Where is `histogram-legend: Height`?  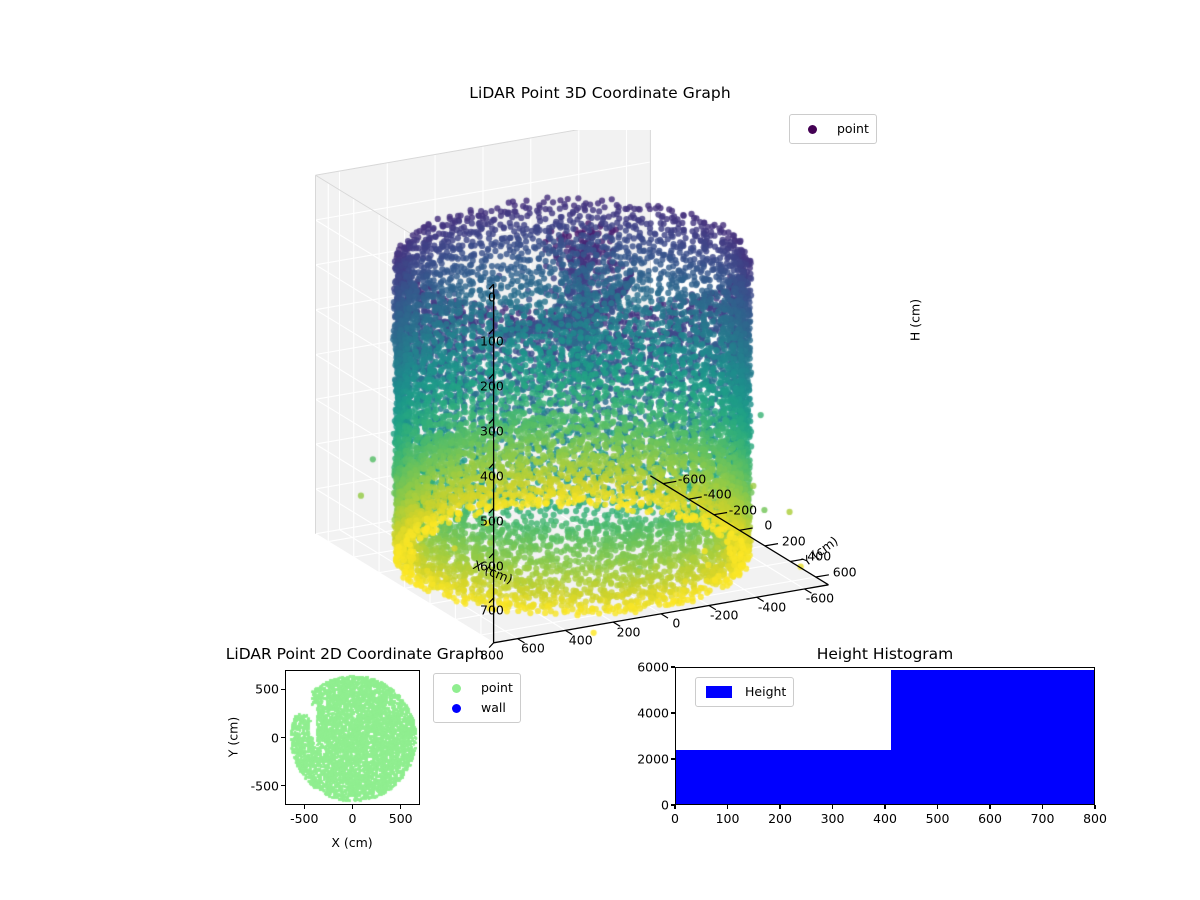 histogram-legend: Height is located at coordinates (745, 692).